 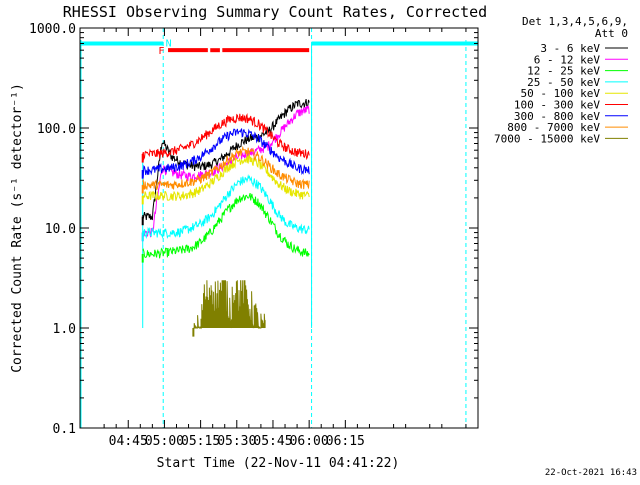 What do you see at coordinates (345, 441) in the screenshot?
I see `x-tick-label-7: 06:15` at bounding box center [345, 441].